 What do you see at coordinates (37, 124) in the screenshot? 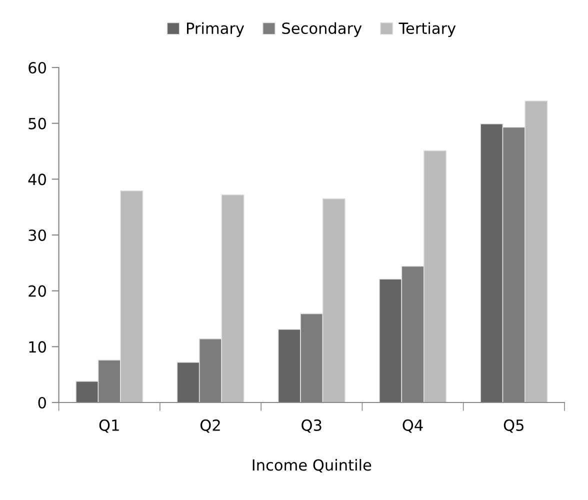
I see `y-tick-label: 50` at bounding box center [37, 124].